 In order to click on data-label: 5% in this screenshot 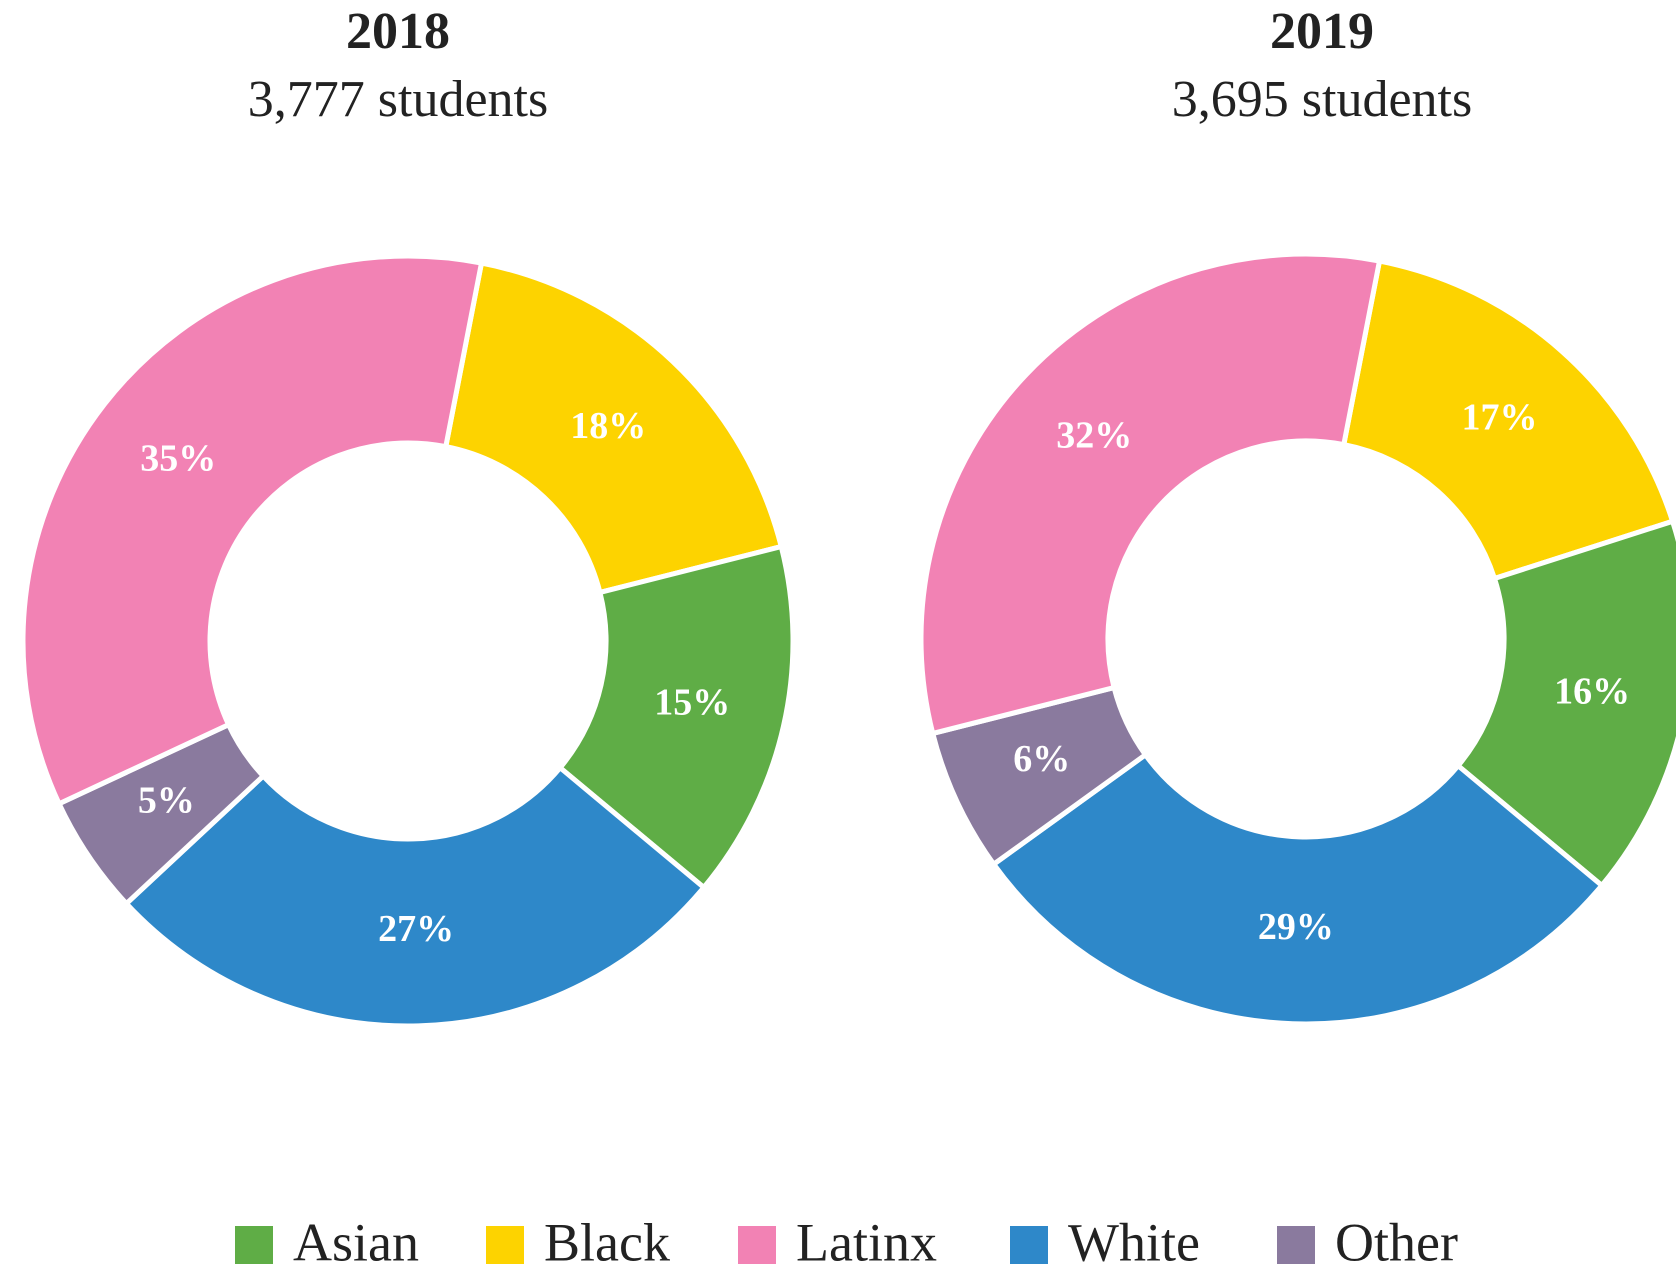, I will do `click(166, 801)`.